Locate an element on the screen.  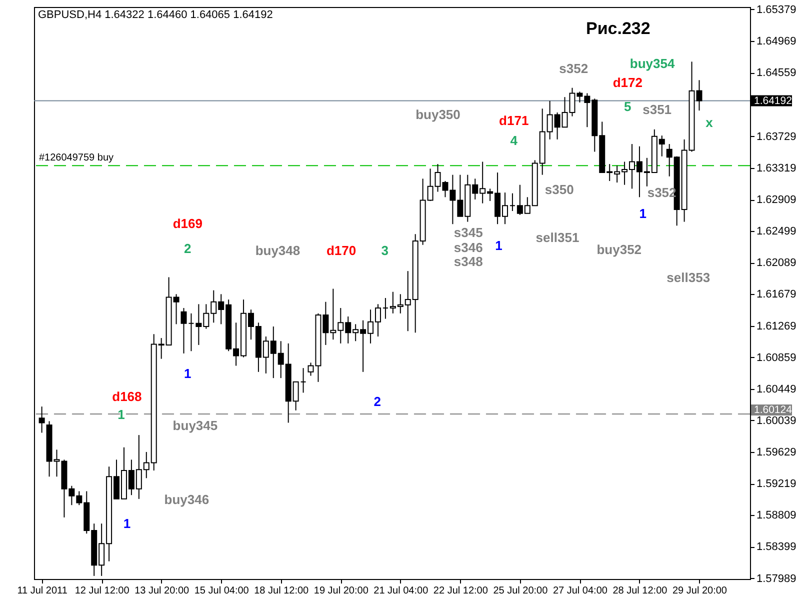
x-tick-label: 27 Jul 04:00 is located at coordinates (580, 591).